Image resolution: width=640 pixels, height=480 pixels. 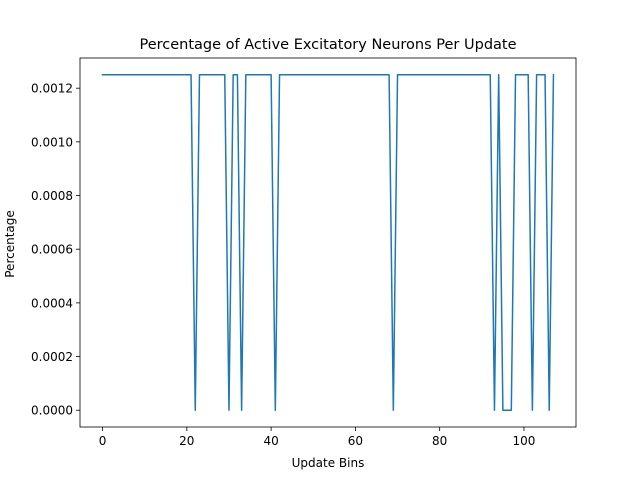 I want to click on x-tick-label: 80, so click(x=439, y=441).